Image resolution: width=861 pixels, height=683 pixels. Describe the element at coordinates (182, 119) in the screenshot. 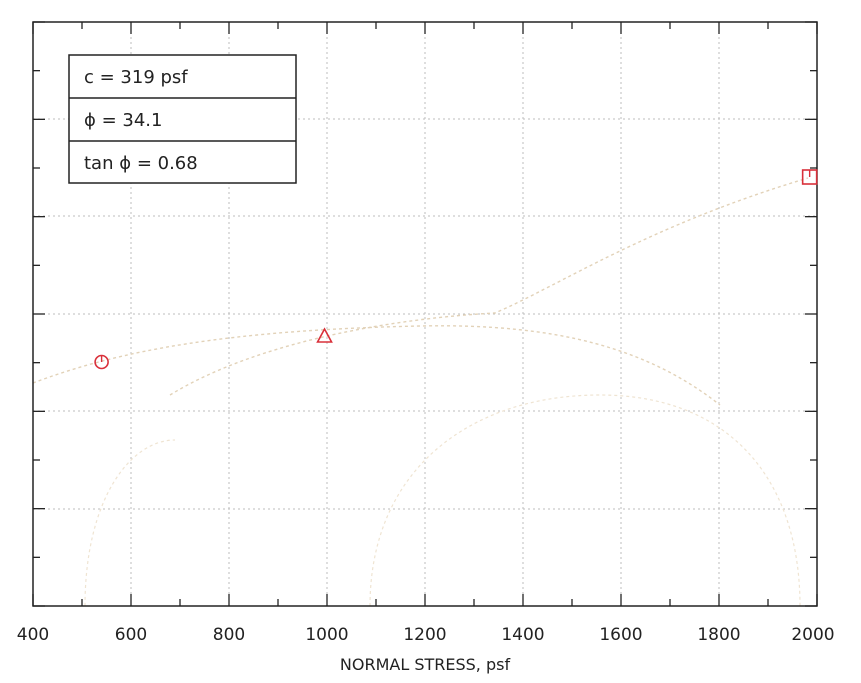

I see `legend-box: c = 319 psf ϕ = 34.1 tan ϕ = 0.68` at that location.